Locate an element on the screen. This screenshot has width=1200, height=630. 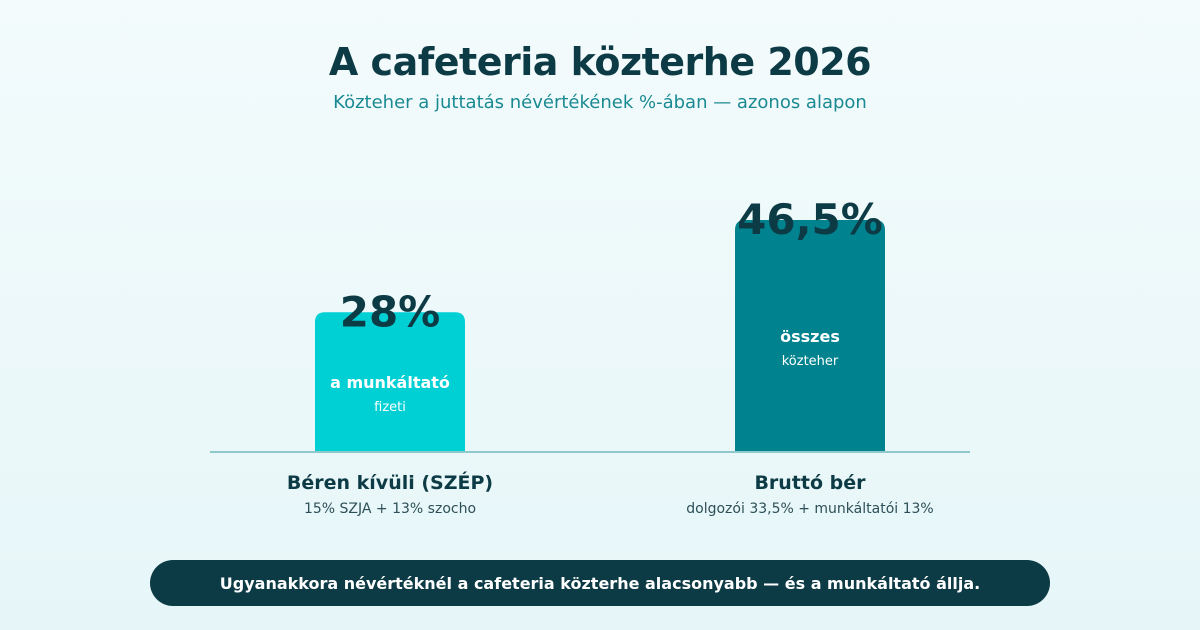
bar-inner-sublabel-1: fizeti is located at coordinates (390, 407).